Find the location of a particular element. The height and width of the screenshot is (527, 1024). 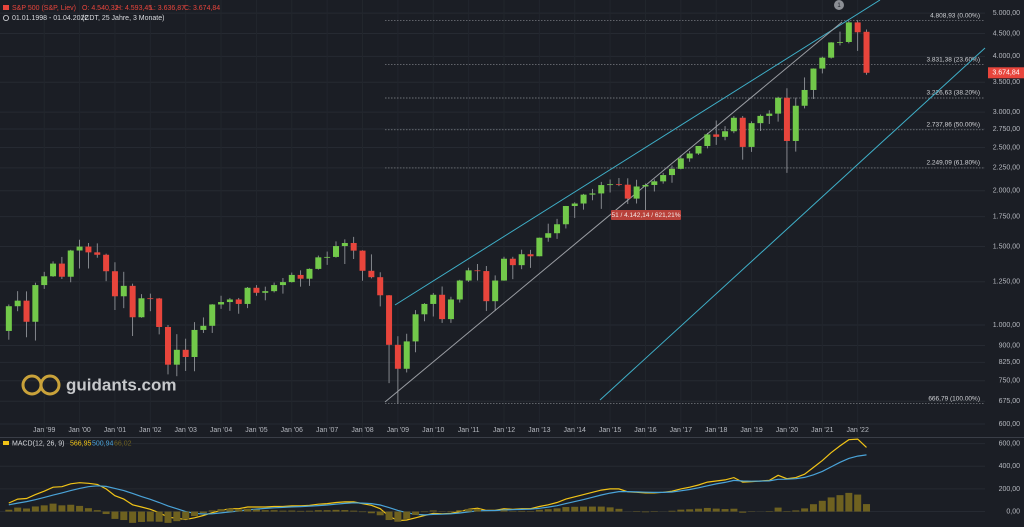

x-tick-label: Jan '15 is located at coordinates (610, 430).